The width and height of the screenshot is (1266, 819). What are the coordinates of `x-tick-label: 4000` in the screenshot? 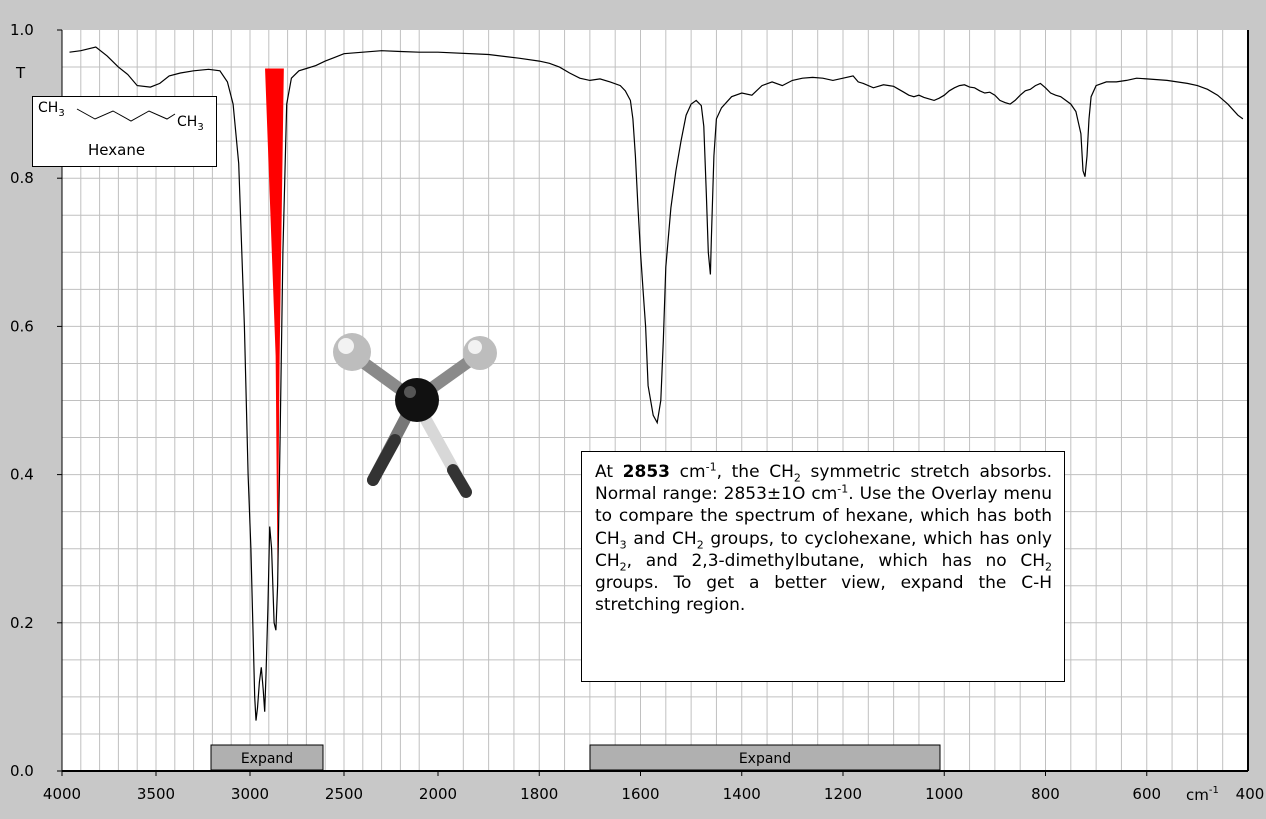 It's located at (62, 794).